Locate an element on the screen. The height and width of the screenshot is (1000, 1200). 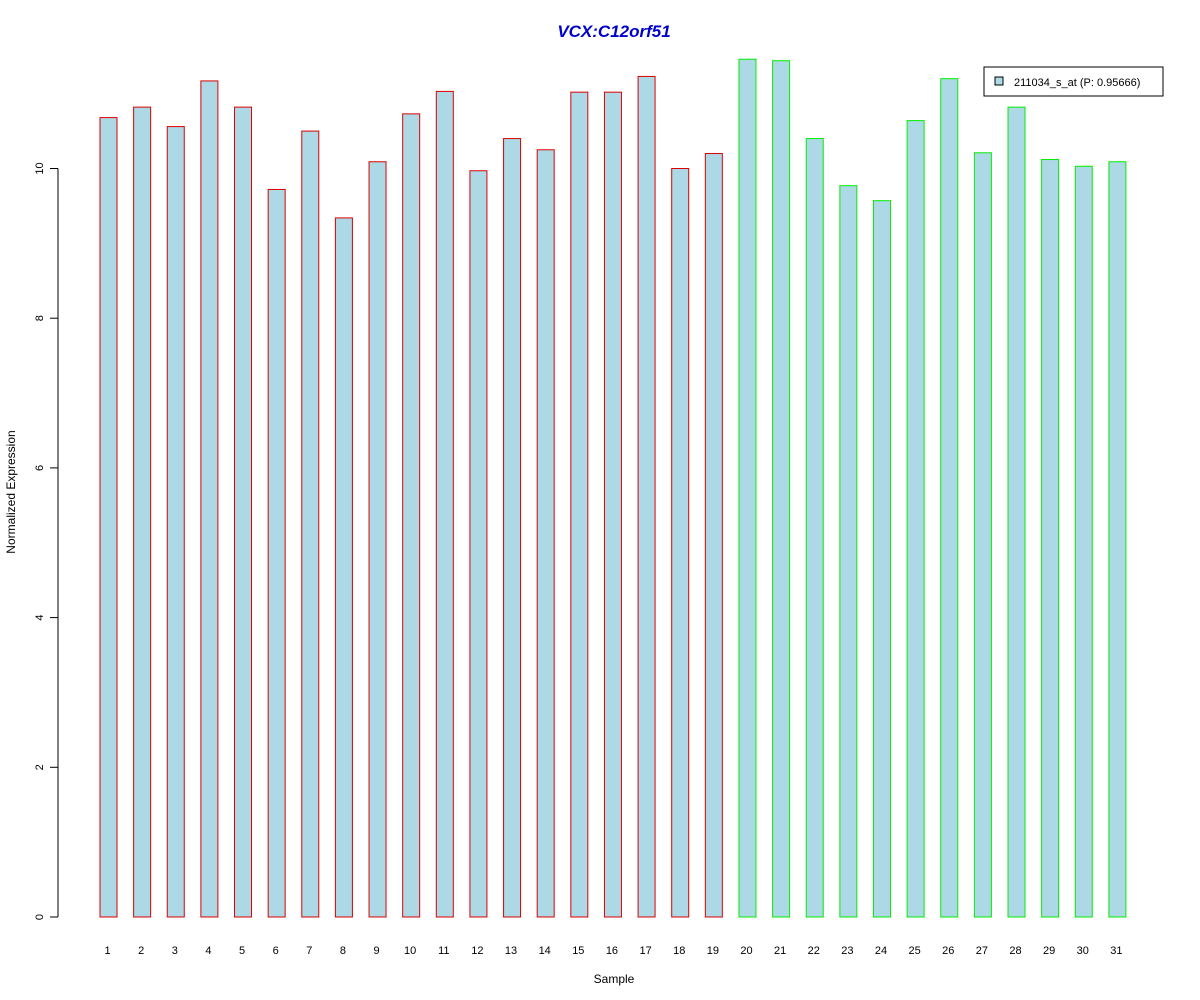
y-tick-label: 8 is located at coordinates (40, 318).